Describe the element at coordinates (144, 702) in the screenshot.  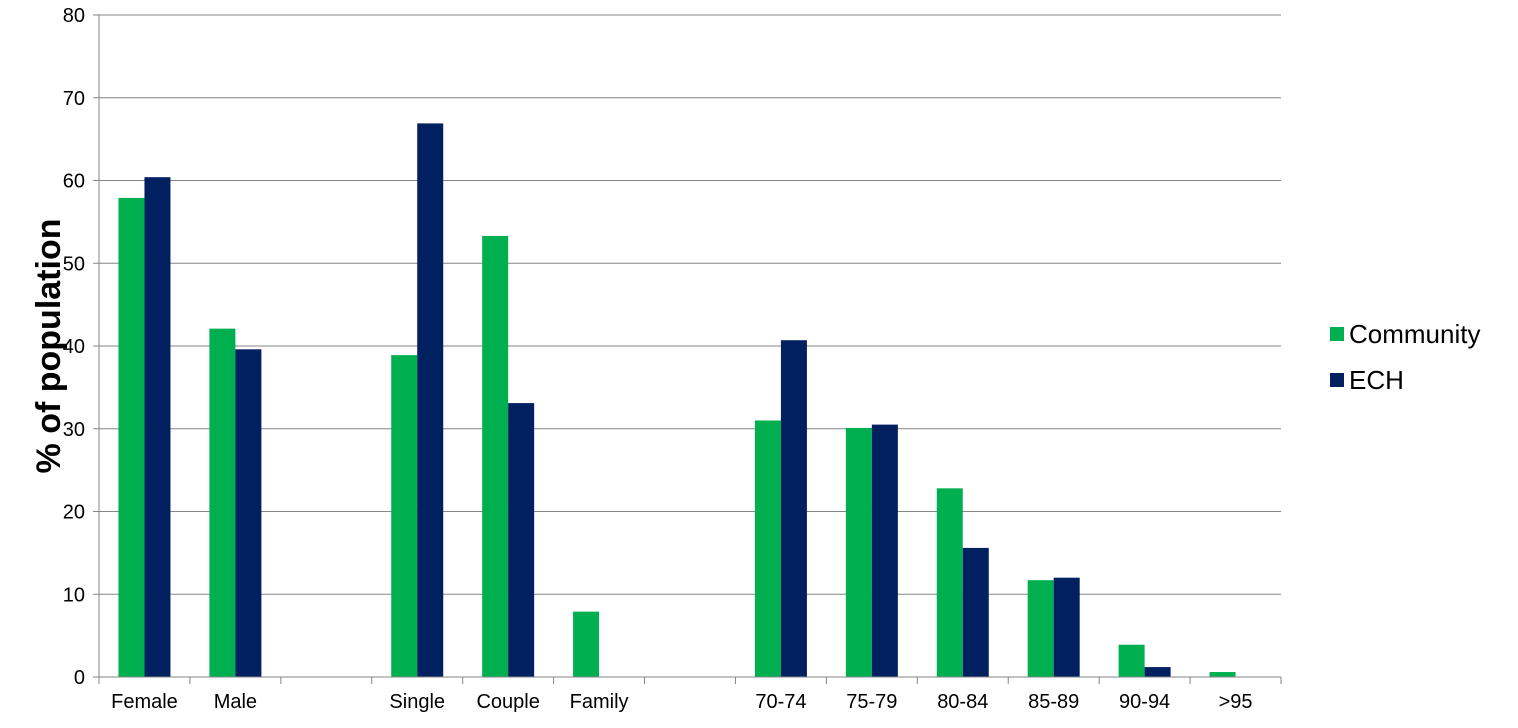
I see `x-tick-label: Female` at that location.